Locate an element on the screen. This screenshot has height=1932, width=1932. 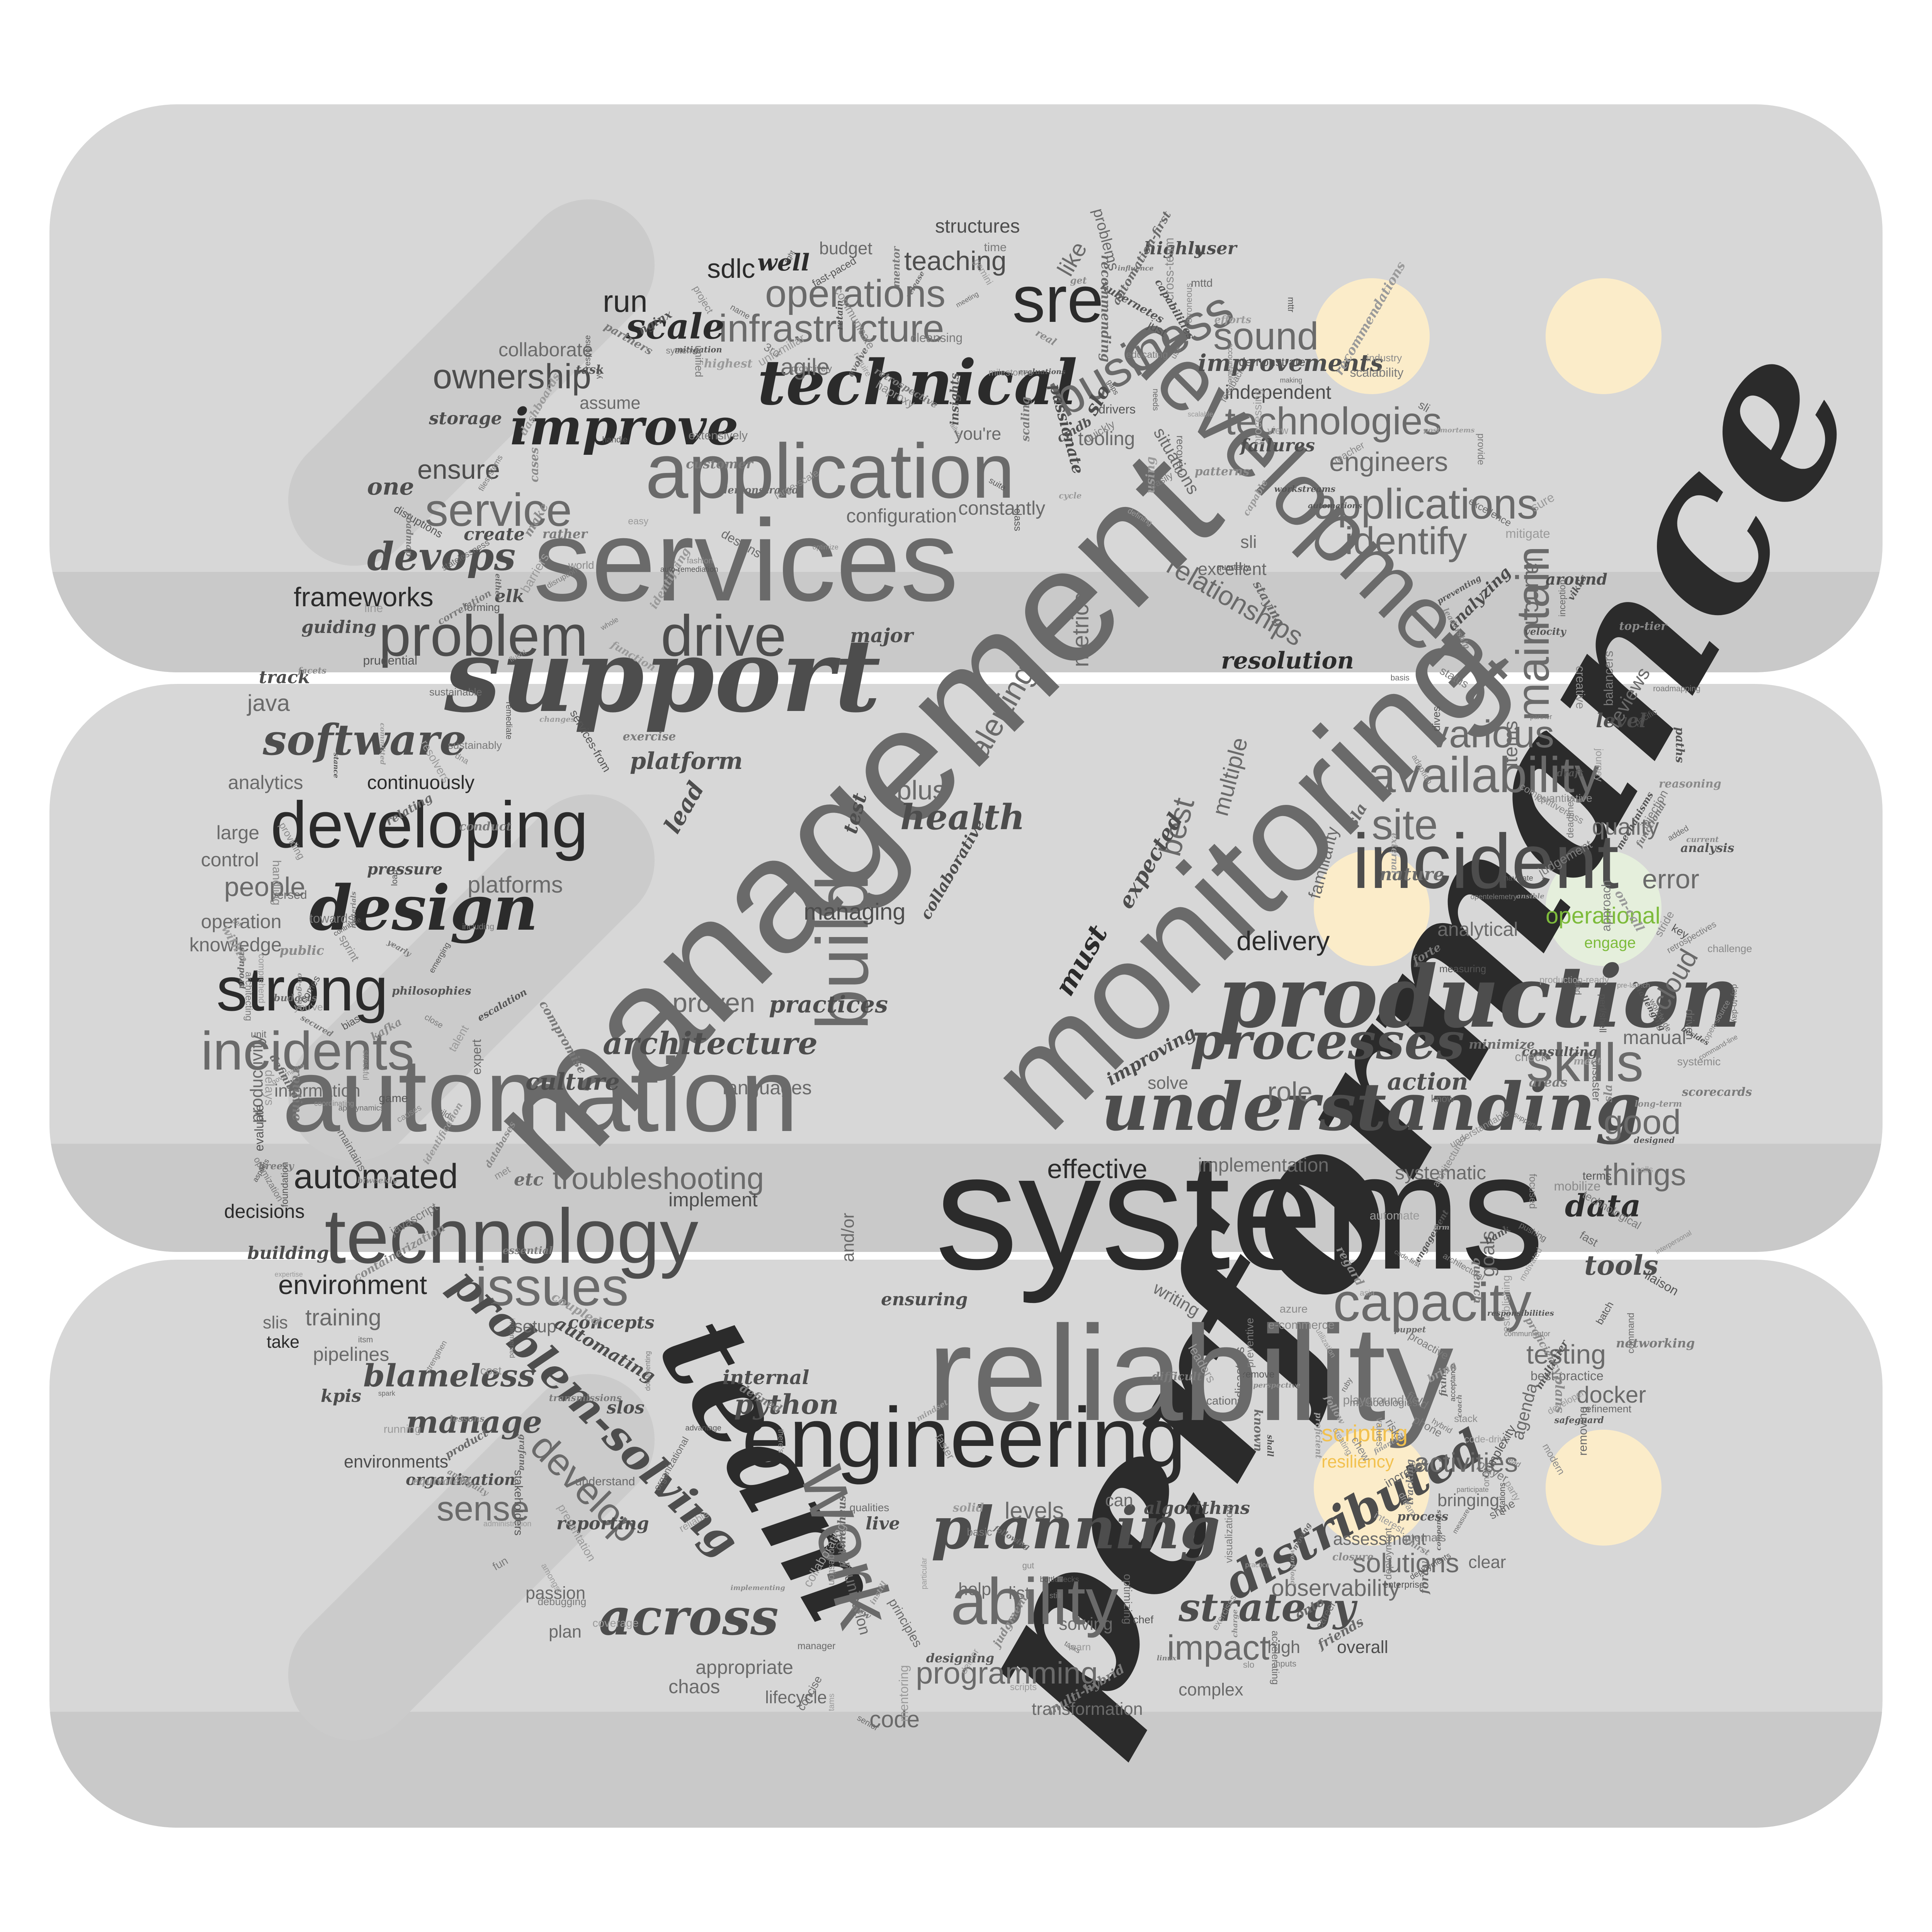
minor-word: velocity is located at coordinates (1545, 632).